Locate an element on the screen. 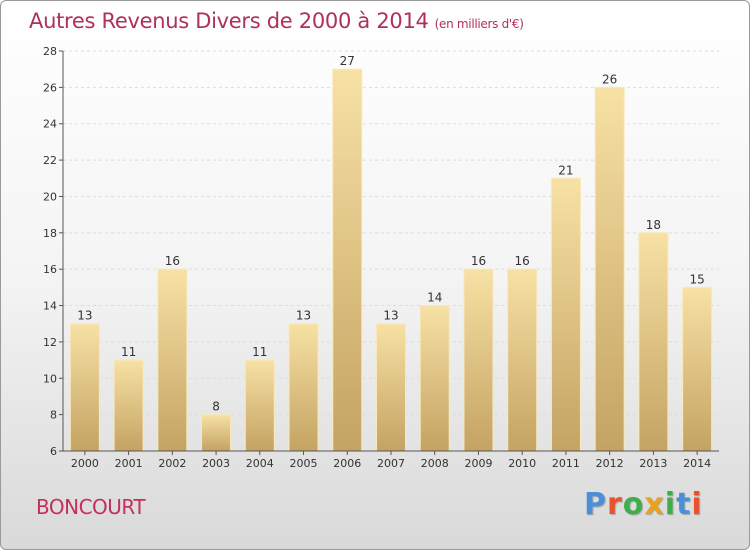  y-tick-label: 24 is located at coordinates (50, 124).